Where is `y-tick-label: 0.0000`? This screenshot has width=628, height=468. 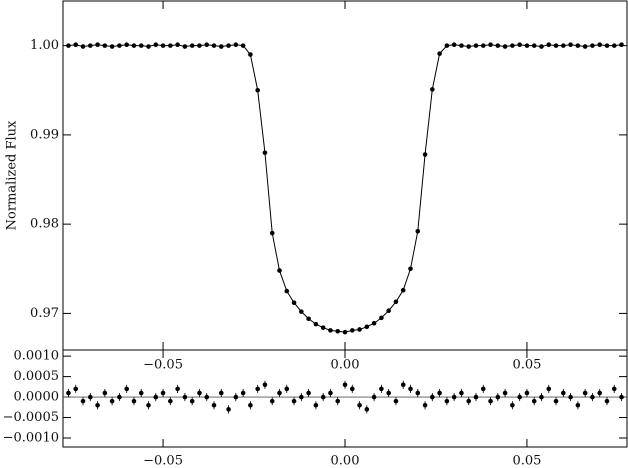 y-tick-label: 0.0000 is located at coordinates (37, 397).